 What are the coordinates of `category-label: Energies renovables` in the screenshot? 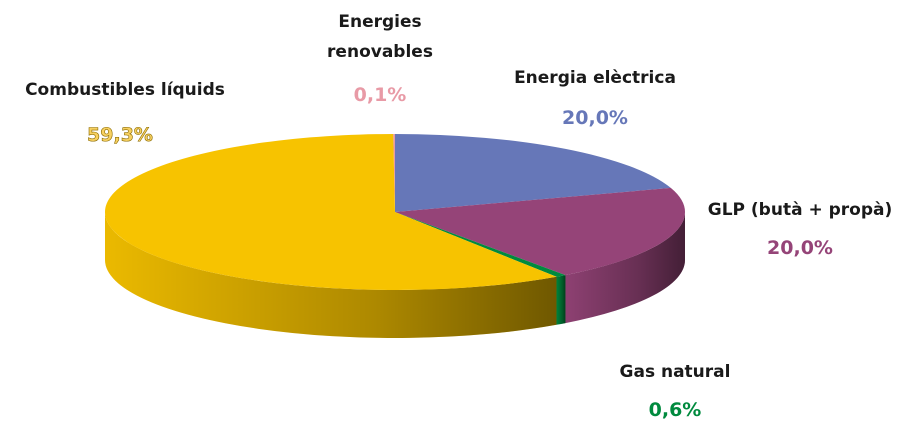 It's located at (380, 37).